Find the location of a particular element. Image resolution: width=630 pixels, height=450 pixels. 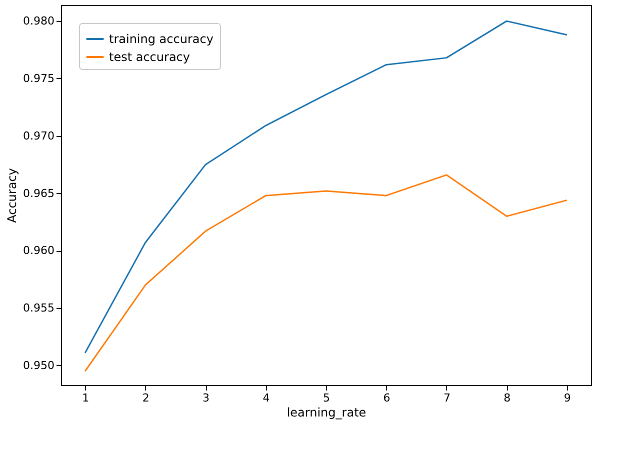

x-tick-label: 4 is located at coordinates (266, 398).